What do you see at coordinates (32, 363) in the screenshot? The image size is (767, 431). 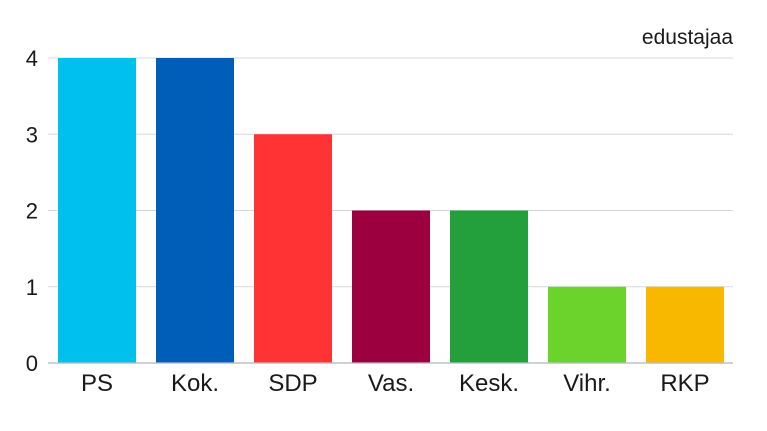 I see `y-tick-label: 0` at bounding box center [32, 363].